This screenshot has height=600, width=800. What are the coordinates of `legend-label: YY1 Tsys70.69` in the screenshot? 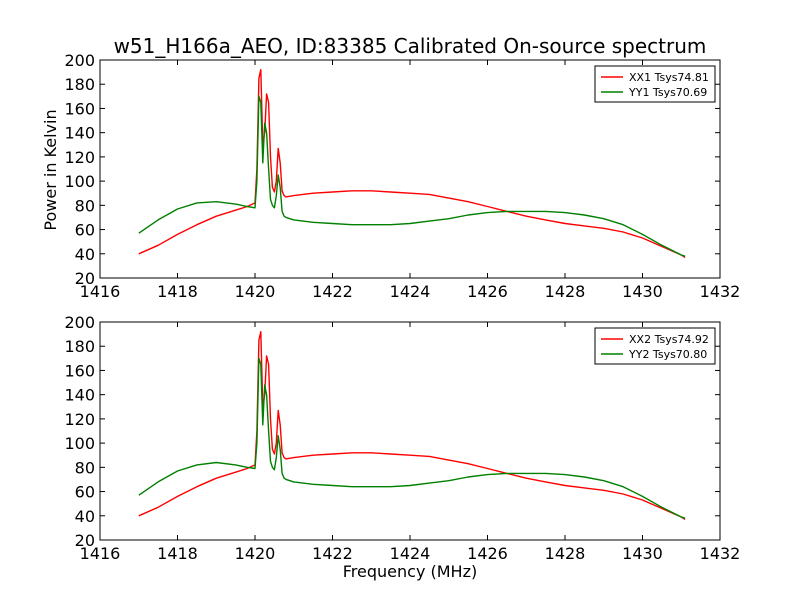 It's located at (667, 92).